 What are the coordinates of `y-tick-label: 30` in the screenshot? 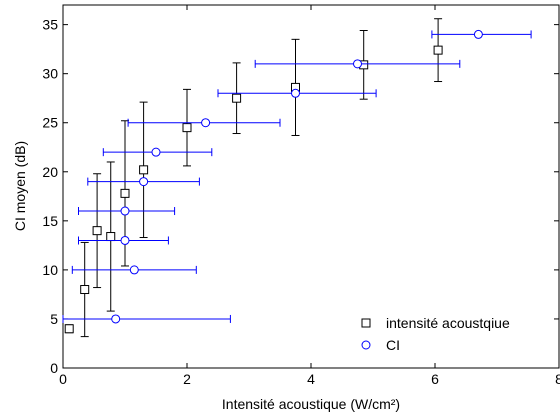 It's located at (50, 74).